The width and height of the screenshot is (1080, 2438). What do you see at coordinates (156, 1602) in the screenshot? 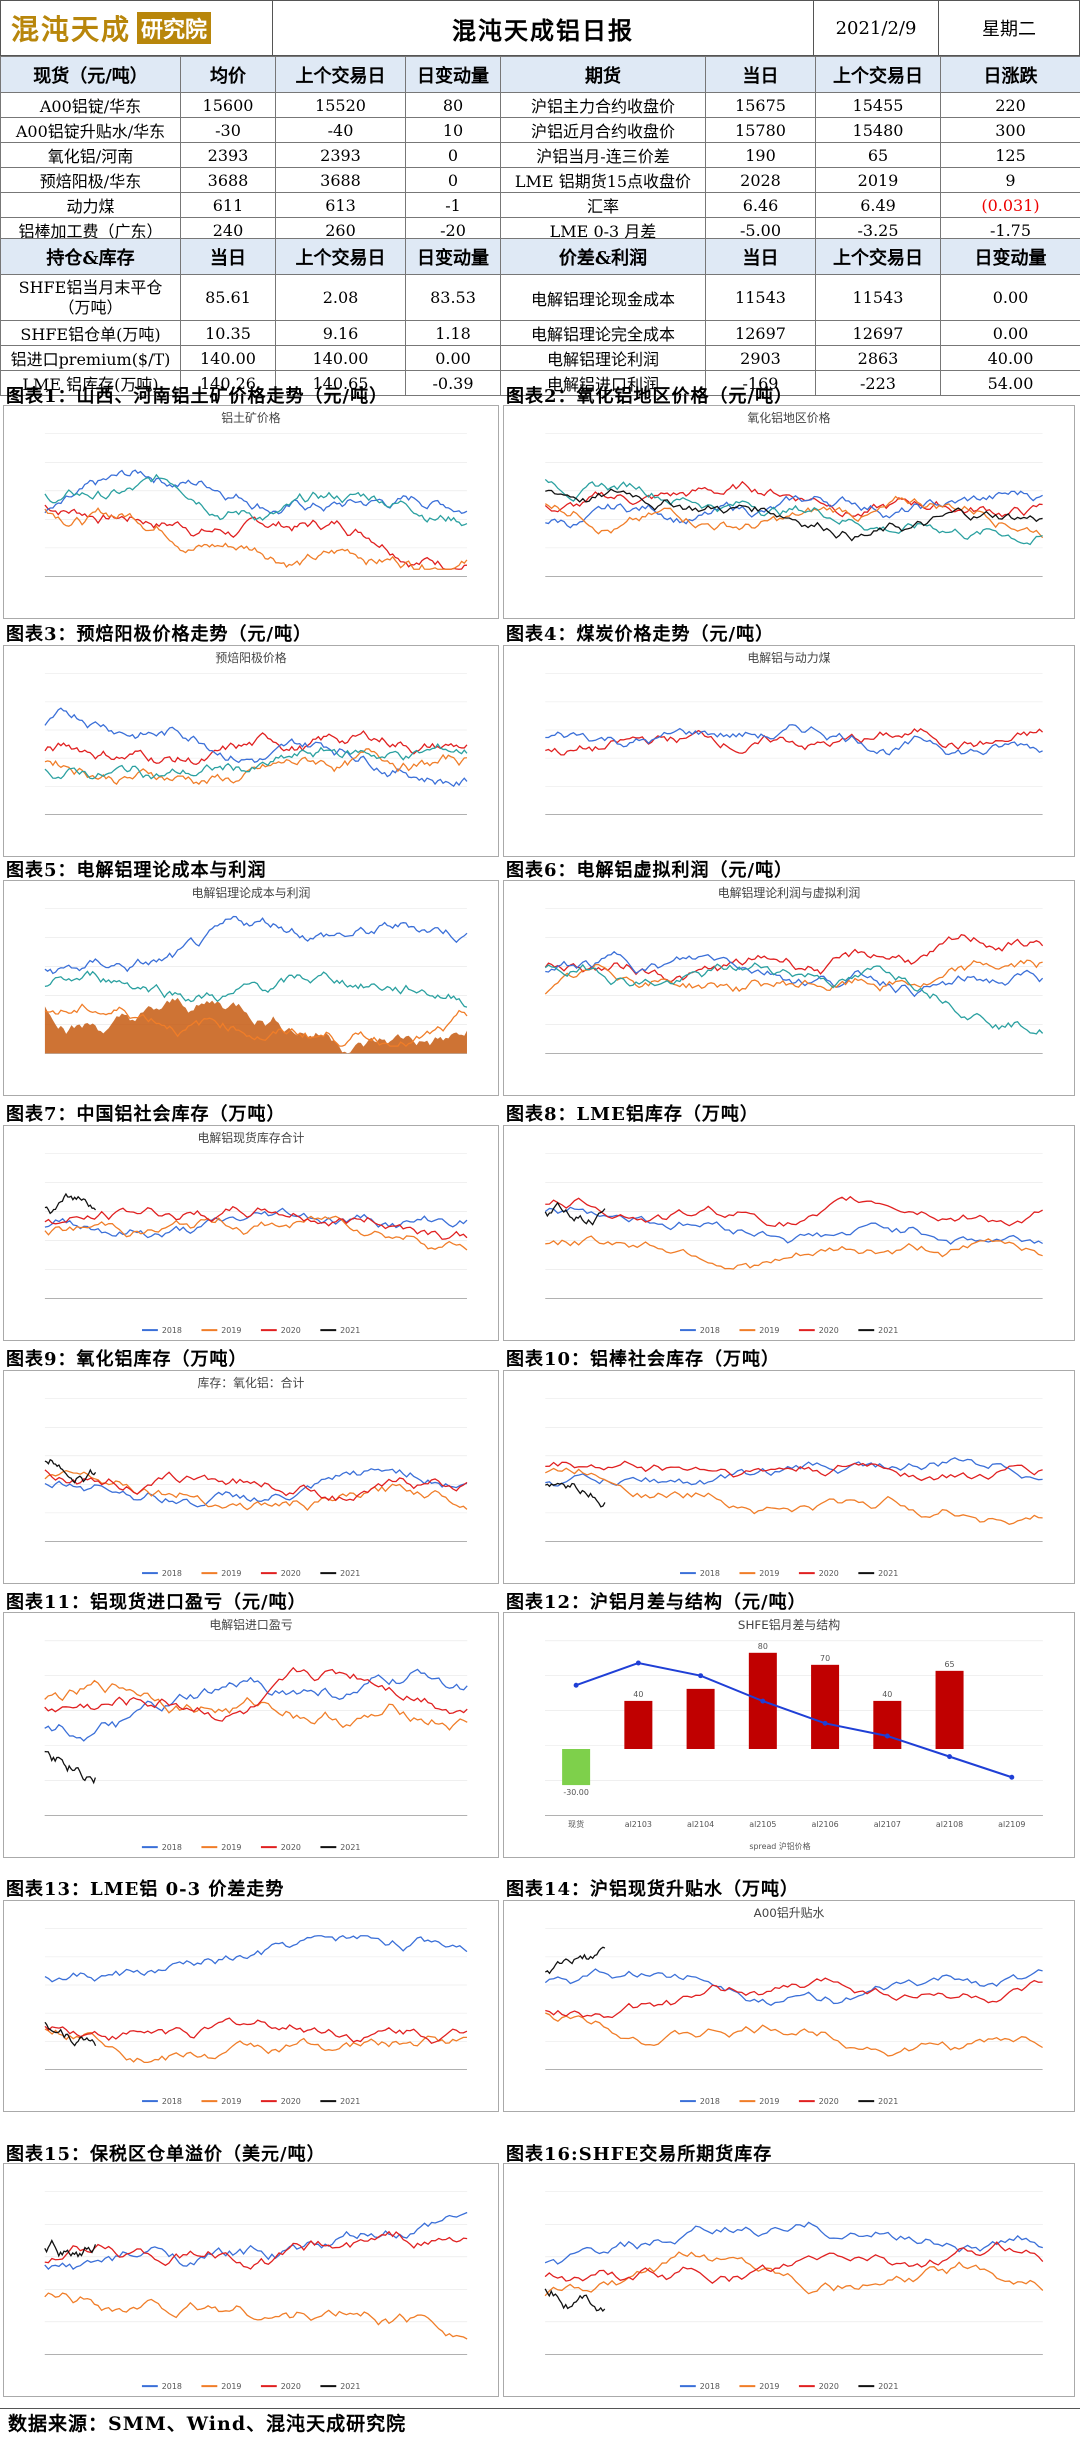
I see `chart-section-title: 图表11：铝现货进口盈亏（元/吨）` at bounding box center [156, 1602].